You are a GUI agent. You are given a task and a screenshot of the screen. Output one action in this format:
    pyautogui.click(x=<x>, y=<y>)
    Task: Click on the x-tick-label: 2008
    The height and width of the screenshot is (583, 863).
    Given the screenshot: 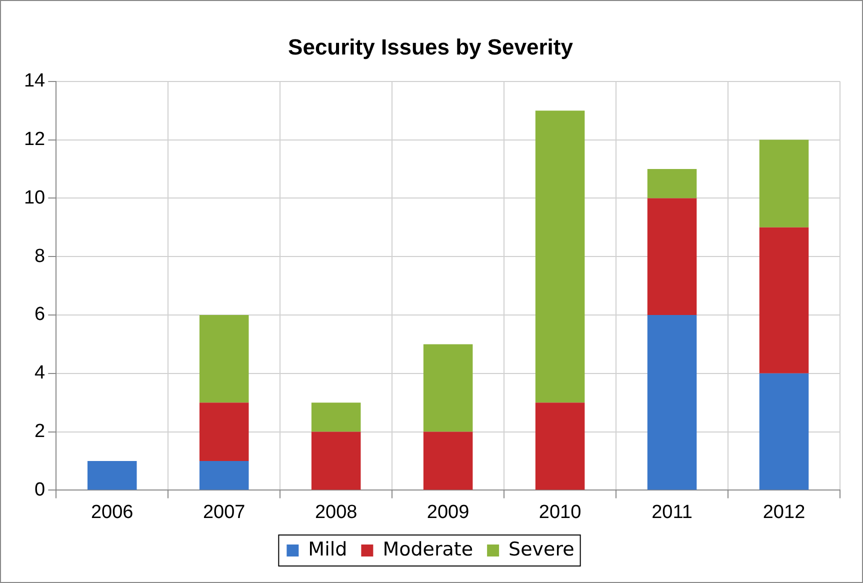 What is the action you would take?
    pyautogui.click(x=336, y=512)
    